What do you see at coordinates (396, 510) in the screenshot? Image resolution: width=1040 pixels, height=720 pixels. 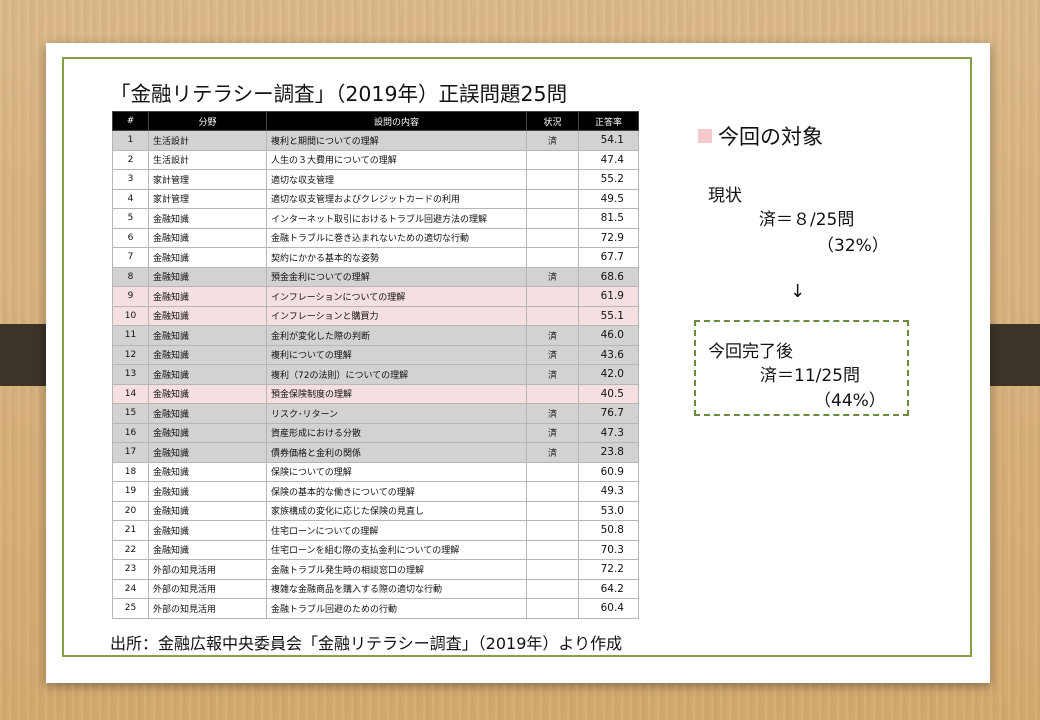 I see `cell-content: 家族構成の変化に応じた保険の見直し` at bounding box center [396, 510].